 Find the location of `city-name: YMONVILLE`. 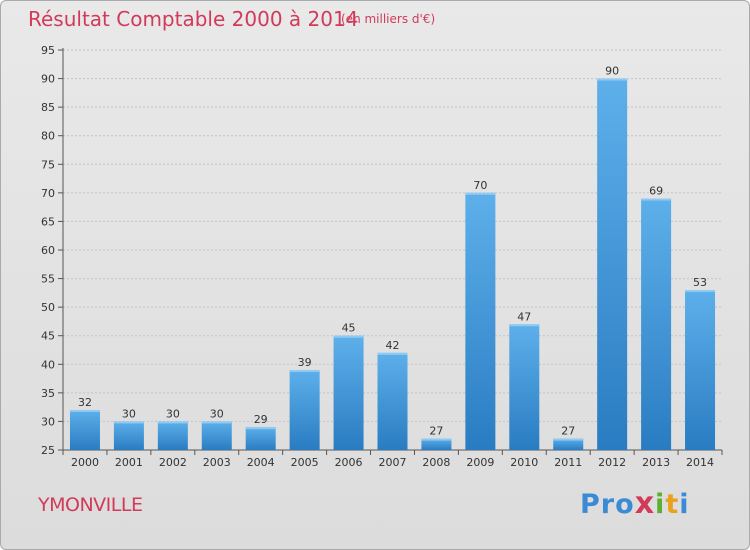

city-name: YMONVILLE is located at coordinates (90, 505).